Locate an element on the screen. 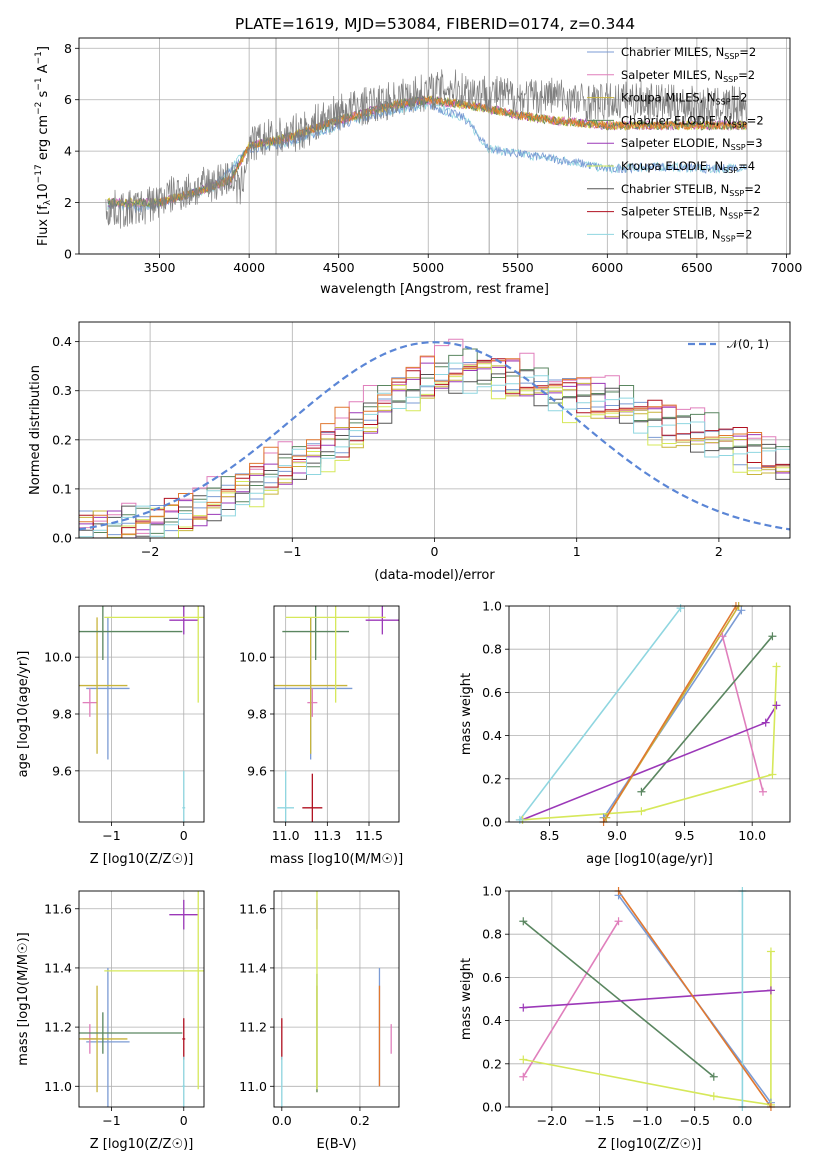  legend-entry: Chabrier ELODIE, NSSP=2 is located at coordinates (692, 121).